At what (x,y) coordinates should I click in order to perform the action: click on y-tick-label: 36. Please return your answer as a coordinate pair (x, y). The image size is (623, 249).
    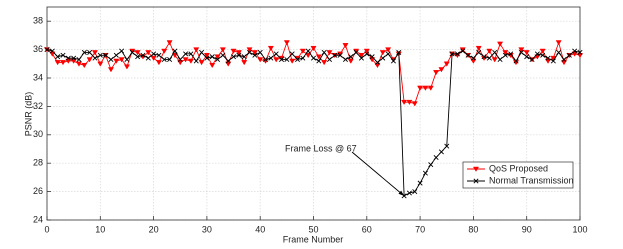
    Looking at the image, I should click on (38, 49).